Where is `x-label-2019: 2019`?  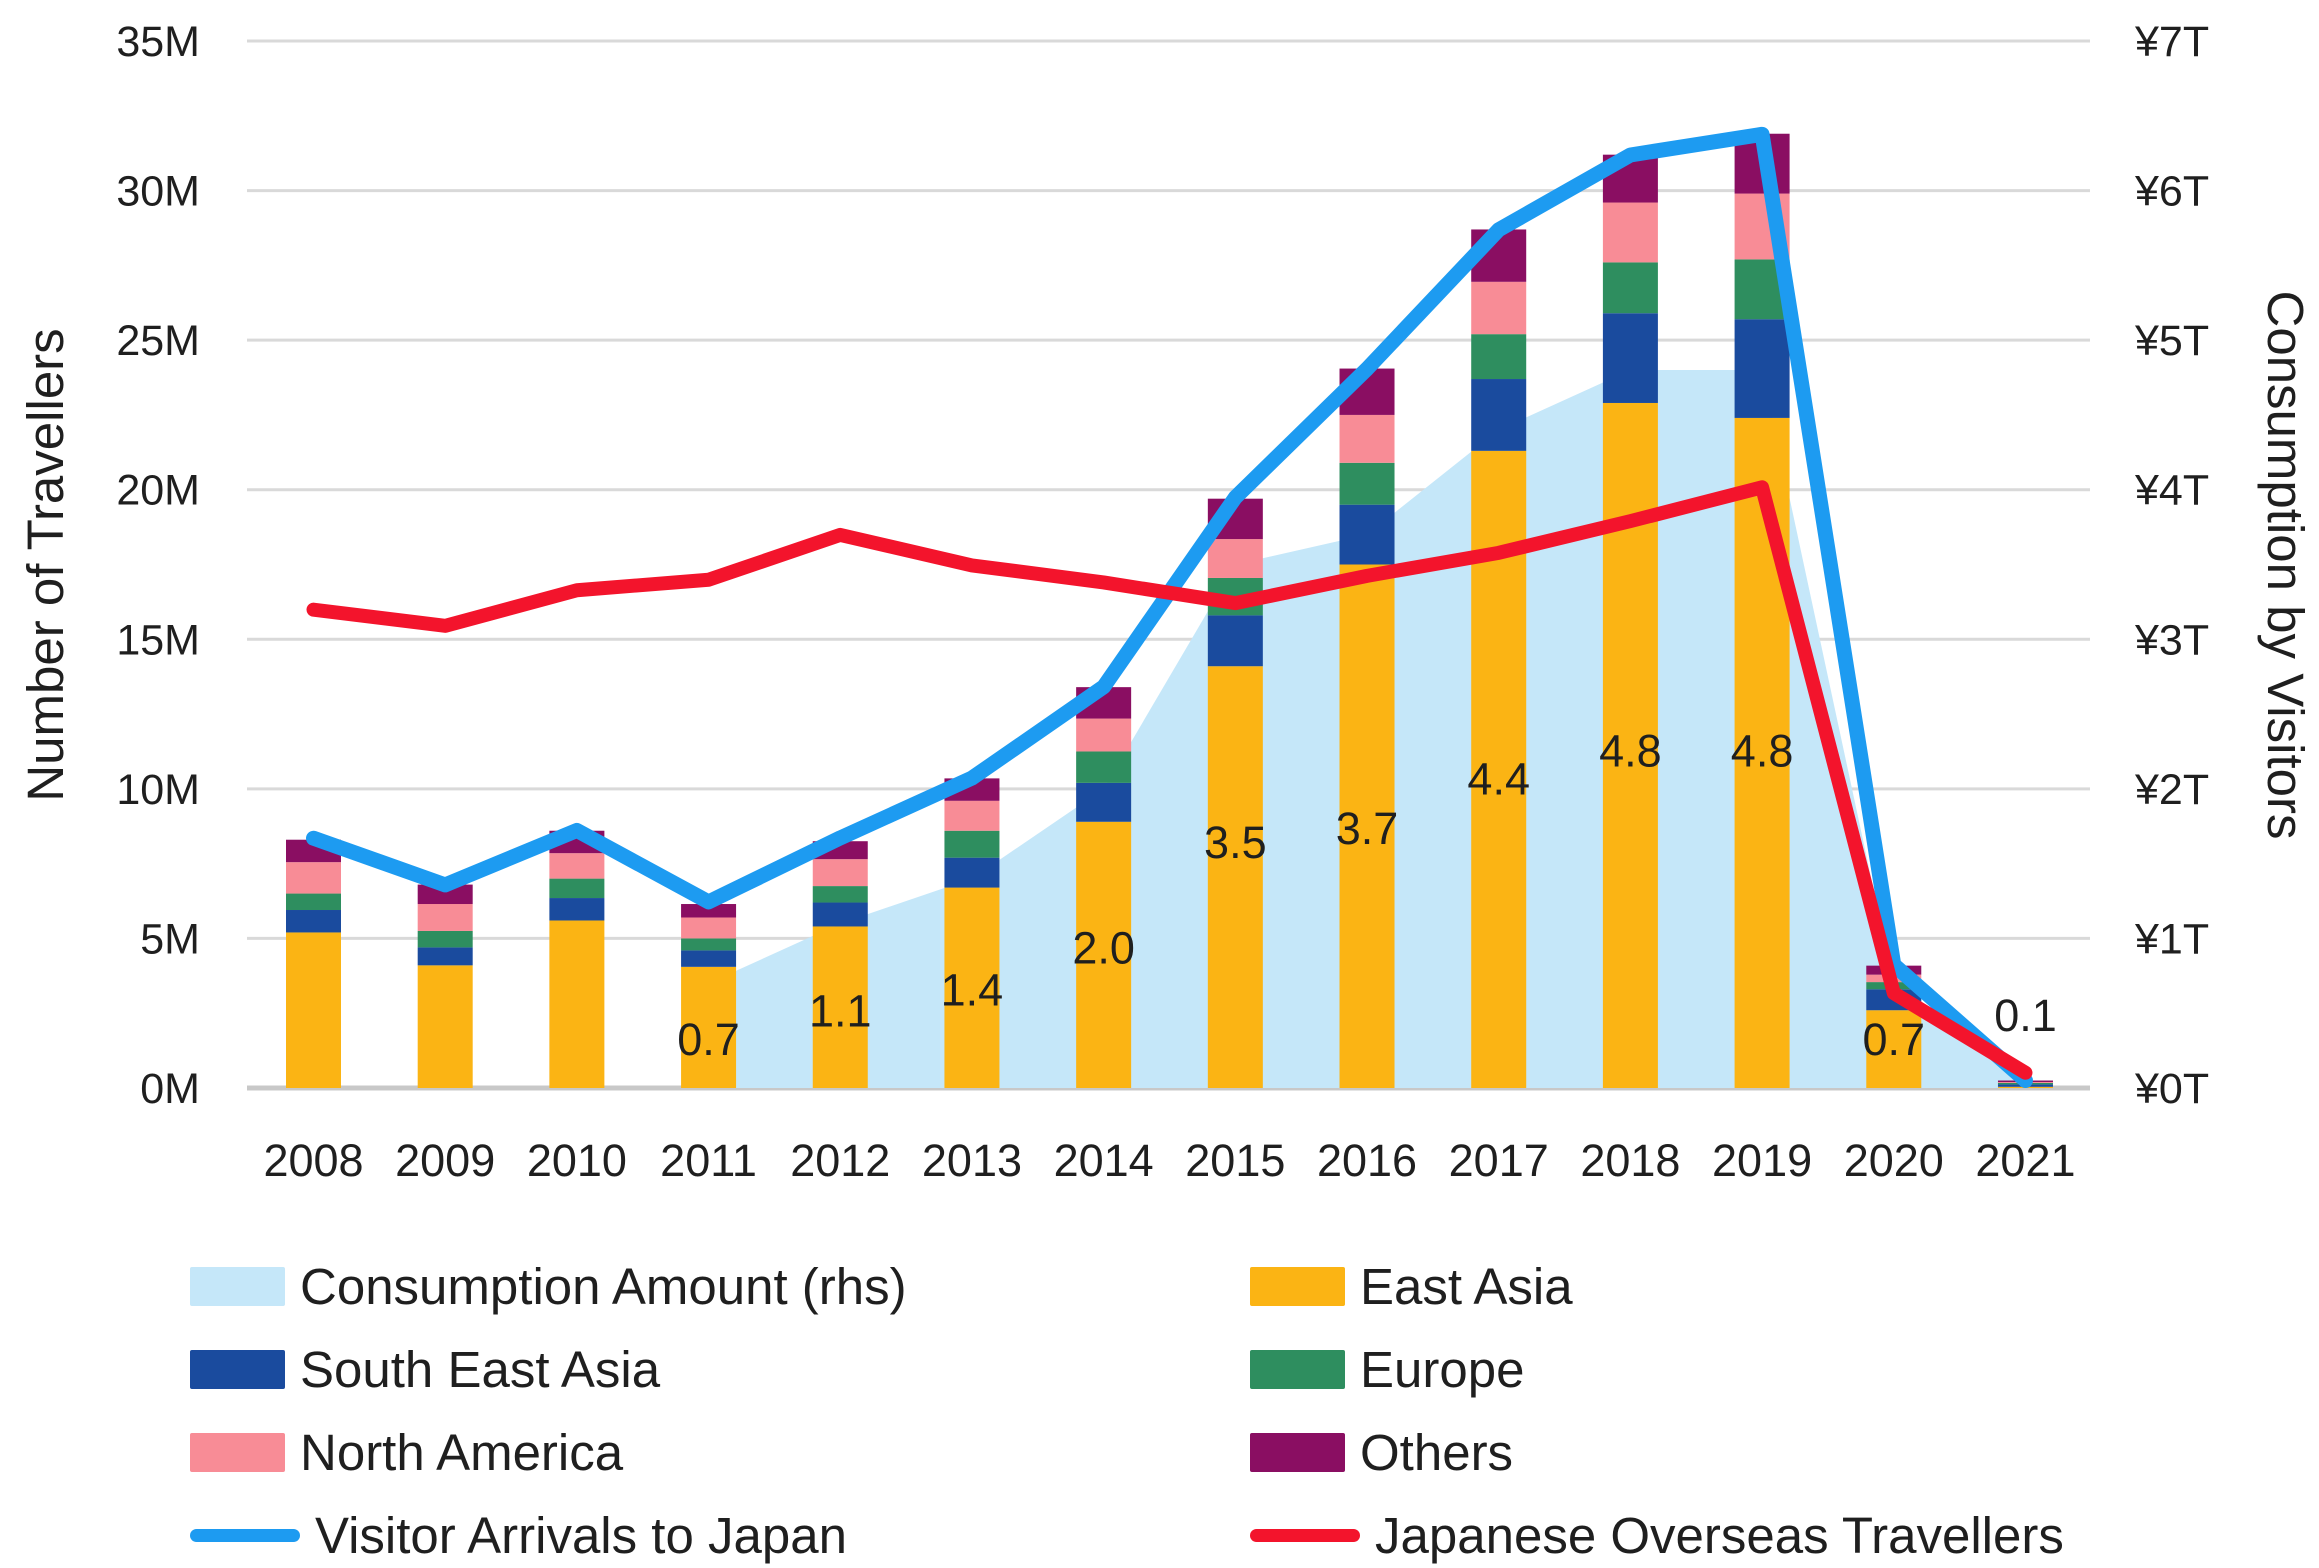
x-label-2019: 2019 is located at coordinates (1762, 1160).